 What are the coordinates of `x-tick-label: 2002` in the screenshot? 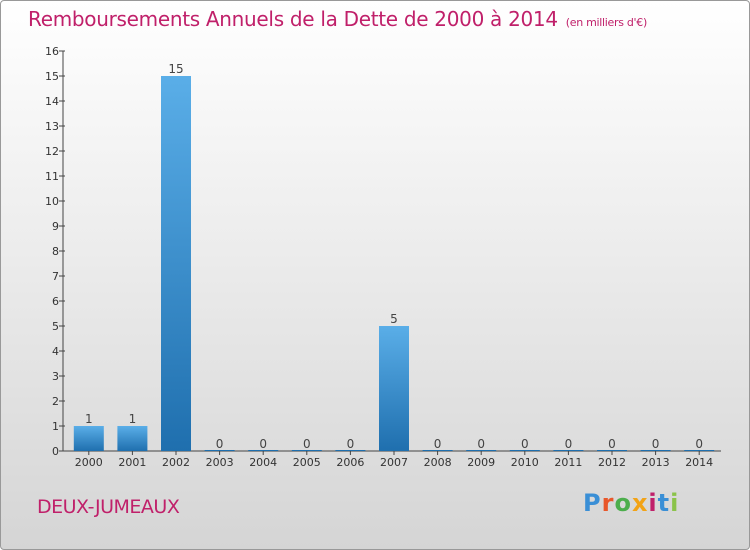 It's located at (176, 462).